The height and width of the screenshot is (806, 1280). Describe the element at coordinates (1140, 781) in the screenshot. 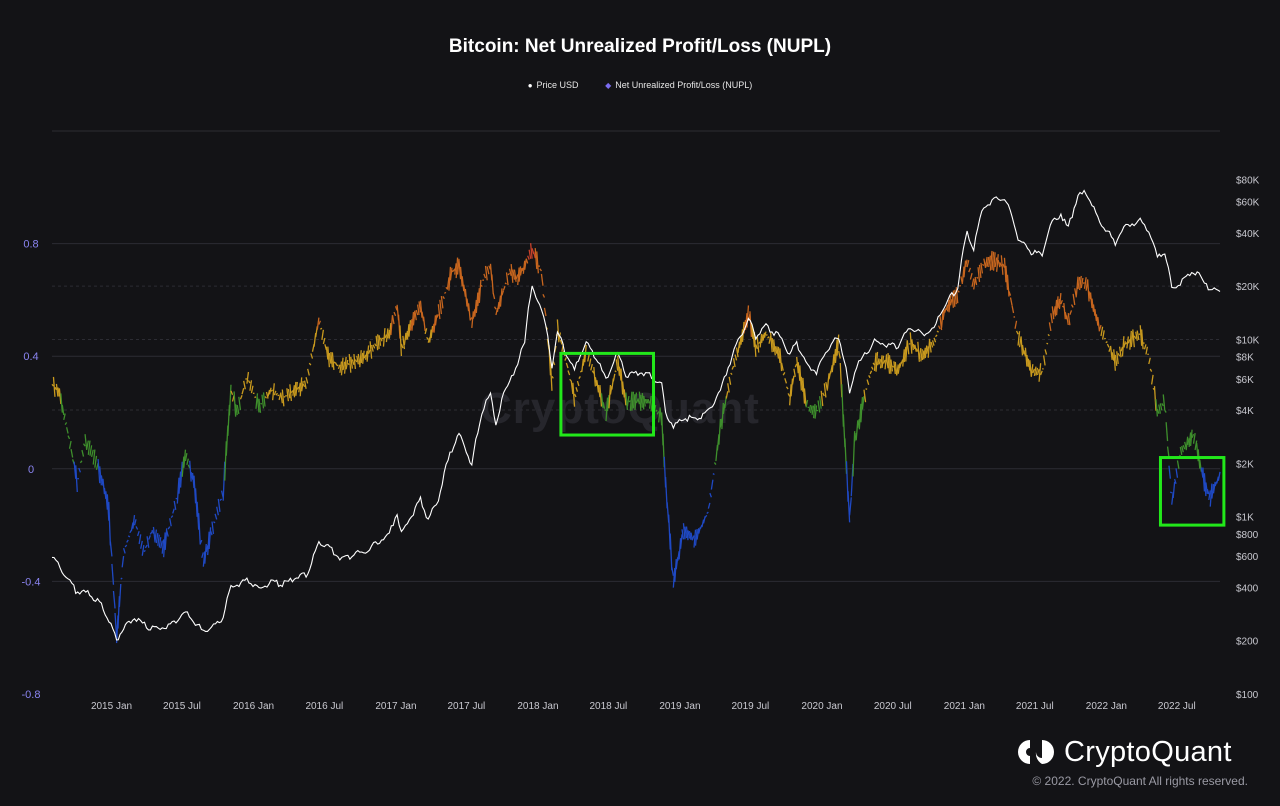

I see `copyright-text: © 2022. CryptoQuant All rights reserved.` at that location.